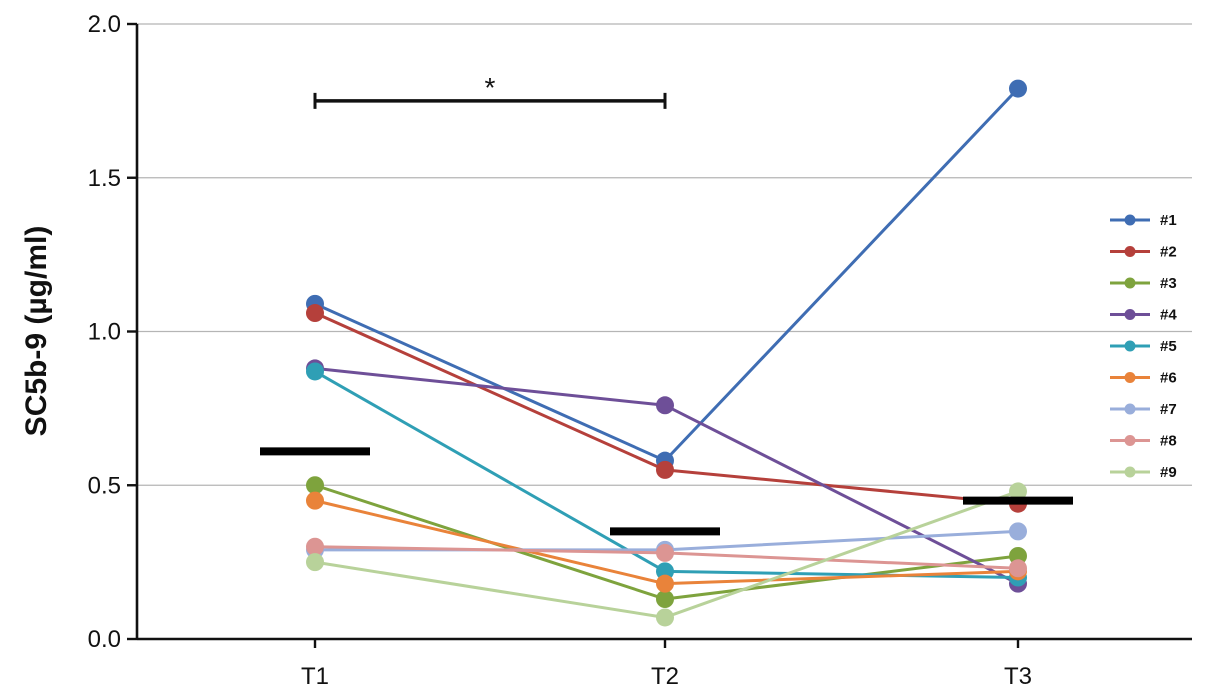 The image size is (1205, 699). What do you see at coordinates (1143, 315) in the screenshot?
I see `legend-item: #4` at bounding box center [1143, 315].